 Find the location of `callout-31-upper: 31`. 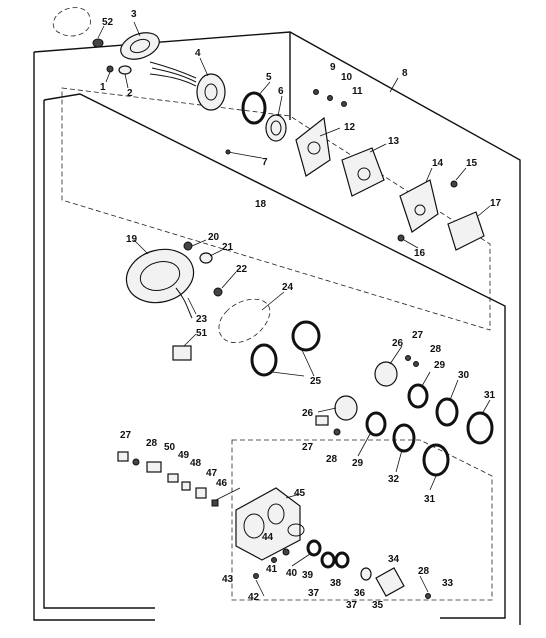

callout-31-upper: 31 is located at coordinates (490, 395).